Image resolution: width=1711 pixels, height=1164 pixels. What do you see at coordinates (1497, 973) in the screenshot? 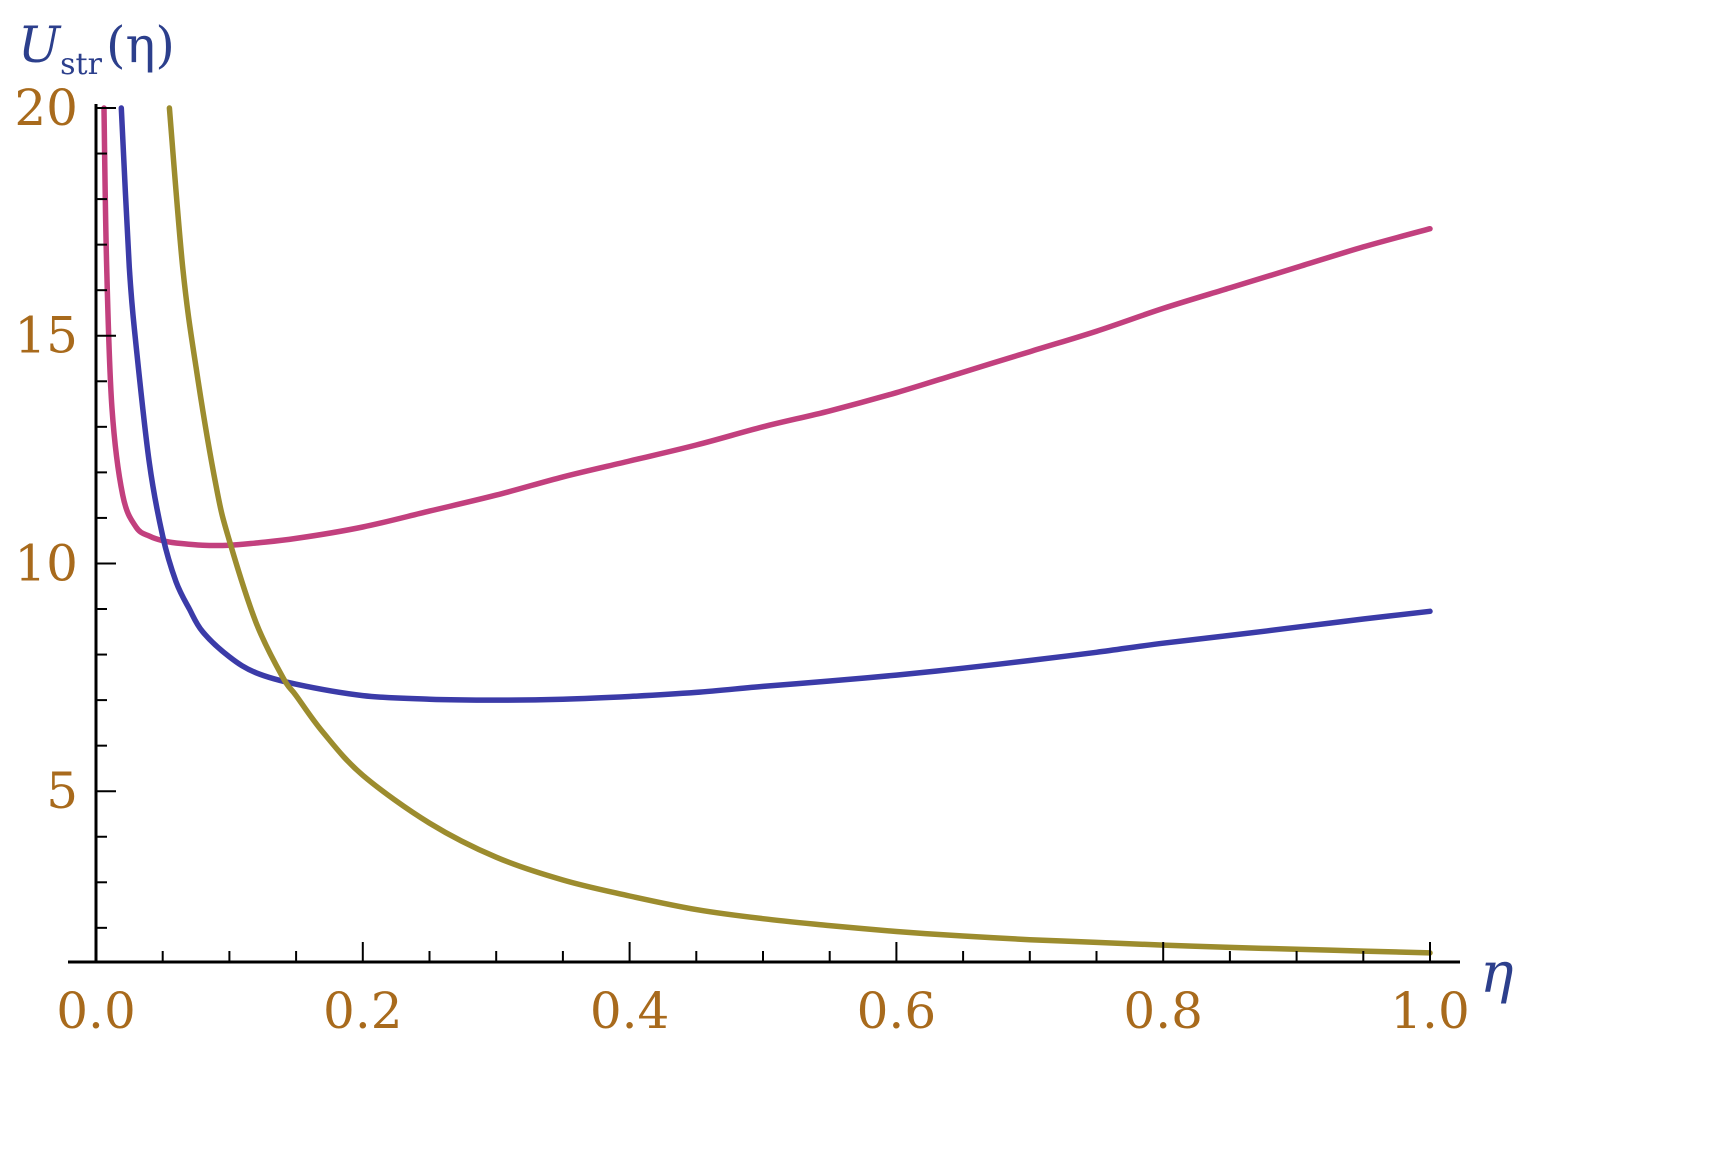
I see `x-axis-title: η` at bounding box center [1497, 973].